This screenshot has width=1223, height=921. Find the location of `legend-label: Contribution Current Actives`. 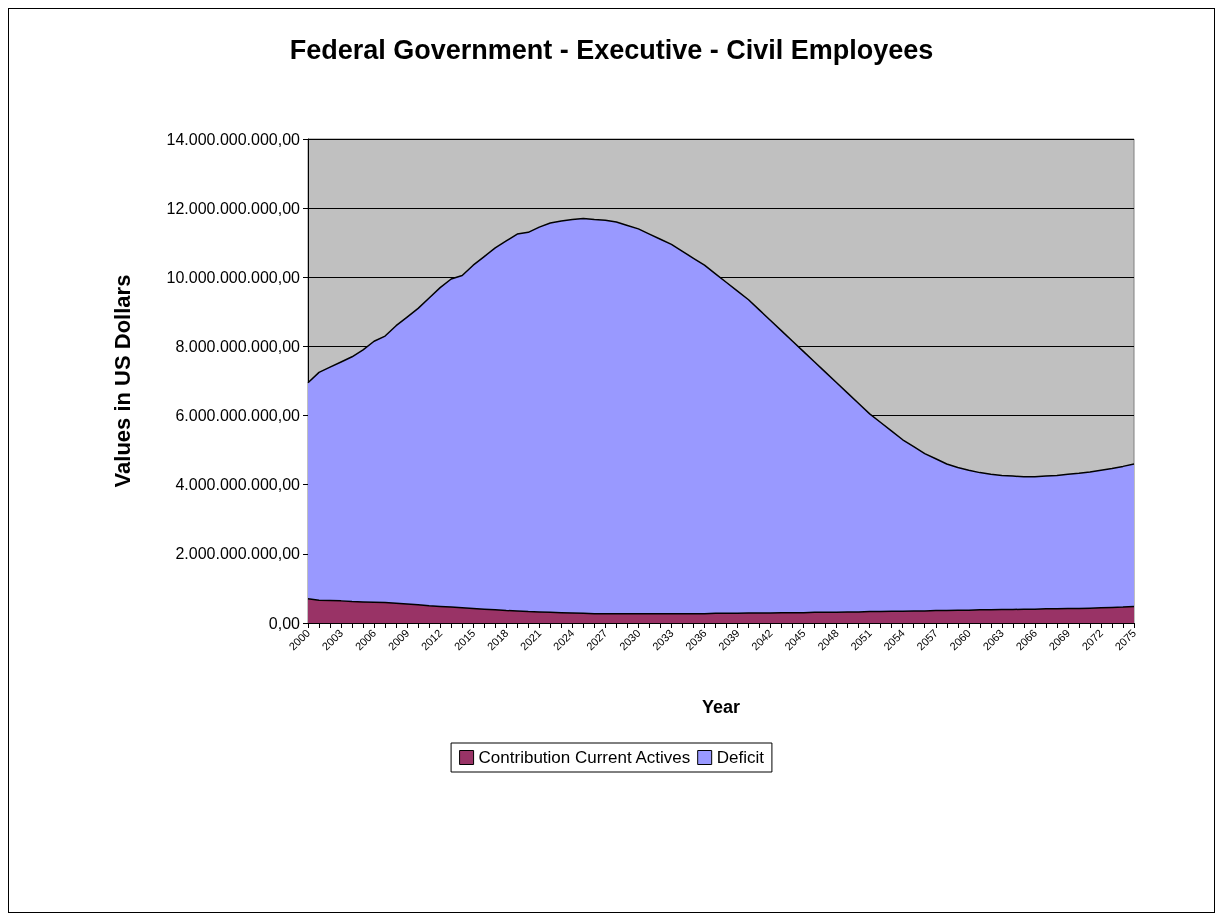

legend-label: Contribution Current Actives is located at coordinates (584, 757).